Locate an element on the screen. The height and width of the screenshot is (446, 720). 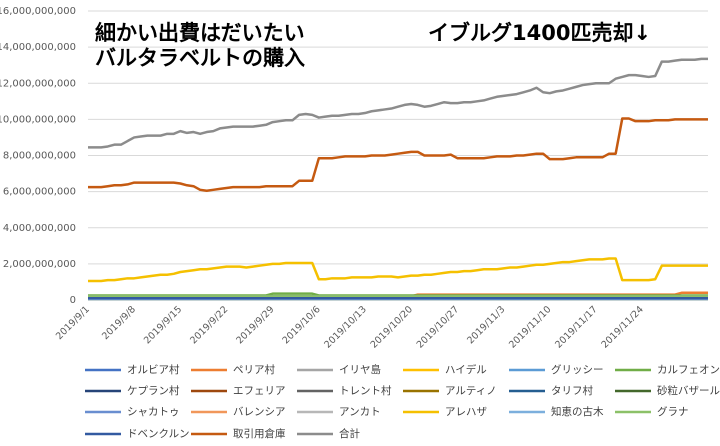
legend-label: 合計 is located at coordinates (349, 433).